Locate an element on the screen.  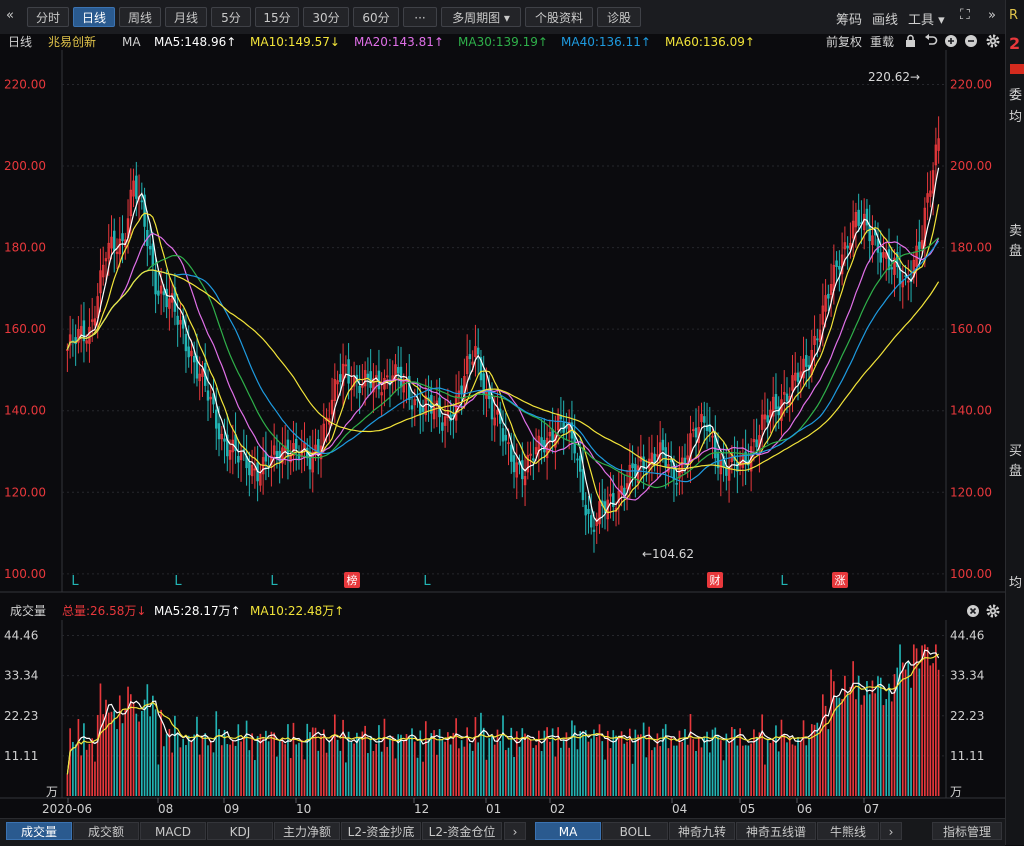
expand-icon: » is located at coordinates (992, 15).